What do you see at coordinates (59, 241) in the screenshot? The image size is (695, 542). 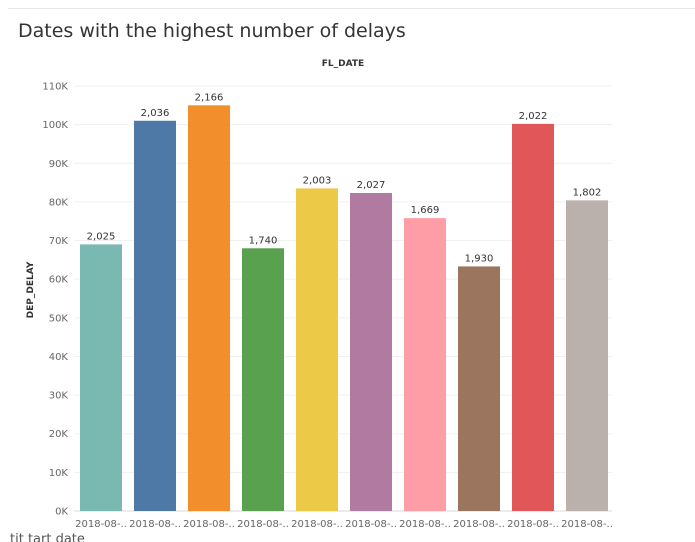 I see `y-tick-label: 70K` at bounding box center [59, 241].